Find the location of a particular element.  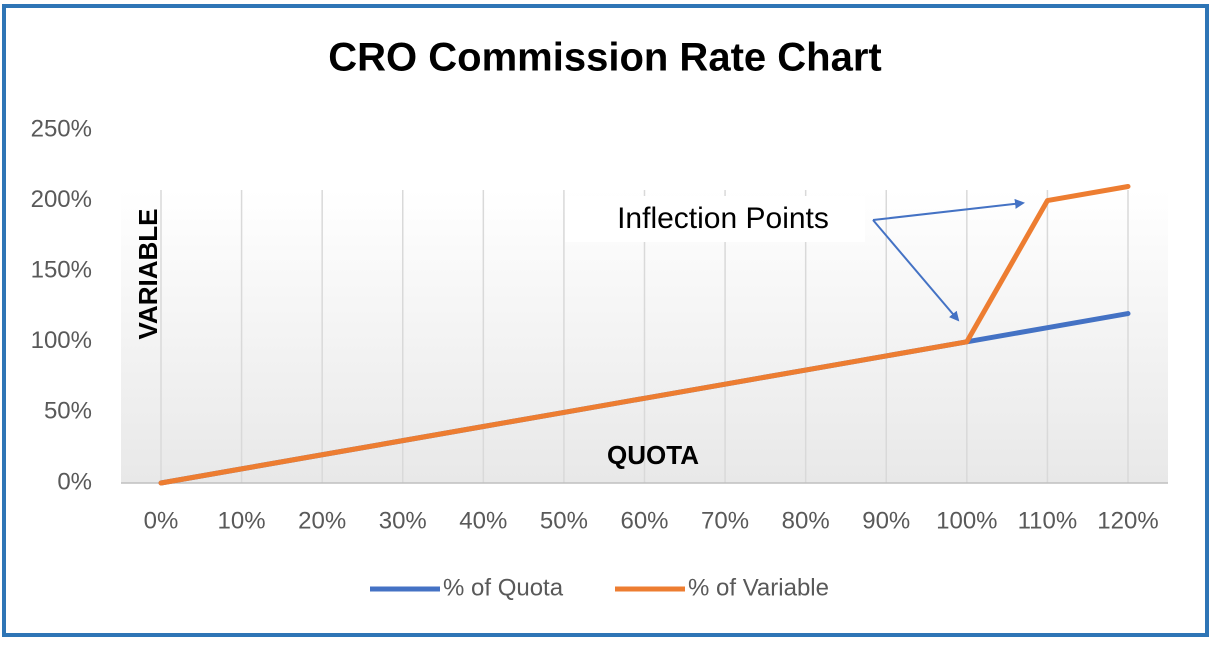

x-tick-label: 50% is located at coordinates (564, 520).